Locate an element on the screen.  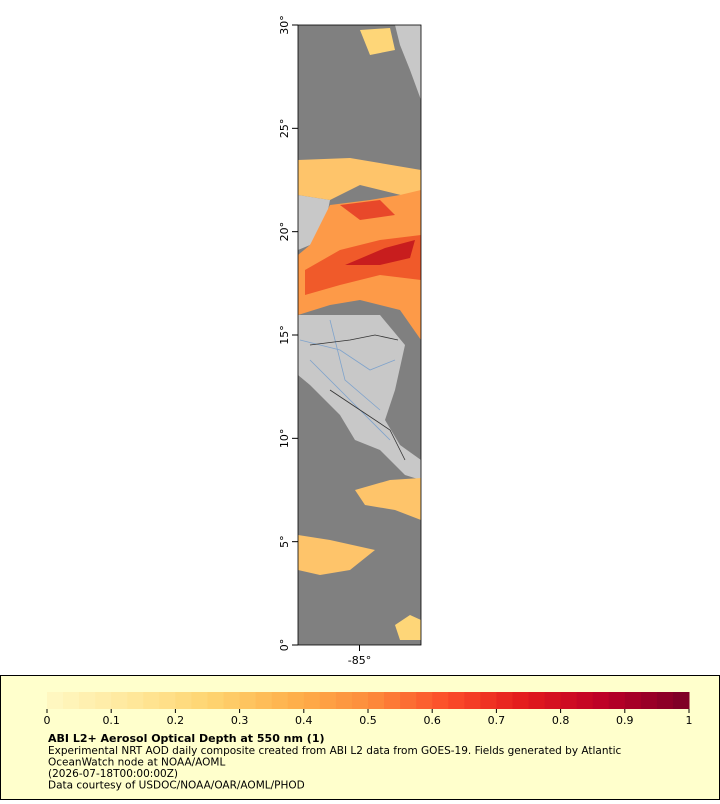
map is located at coordinates (359, 335).